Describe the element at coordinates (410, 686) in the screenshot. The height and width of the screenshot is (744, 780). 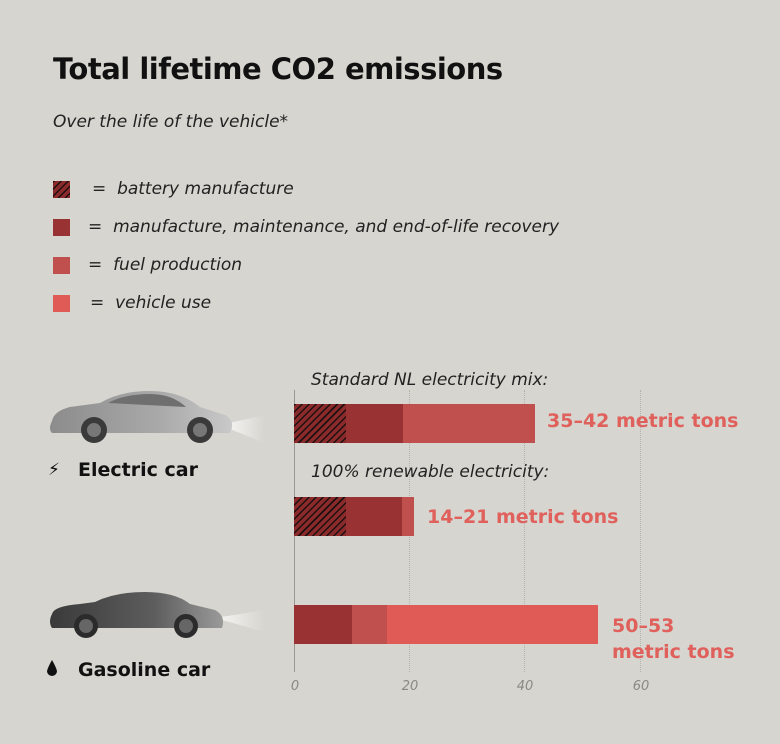
I see `x-tick: 20` at that location.